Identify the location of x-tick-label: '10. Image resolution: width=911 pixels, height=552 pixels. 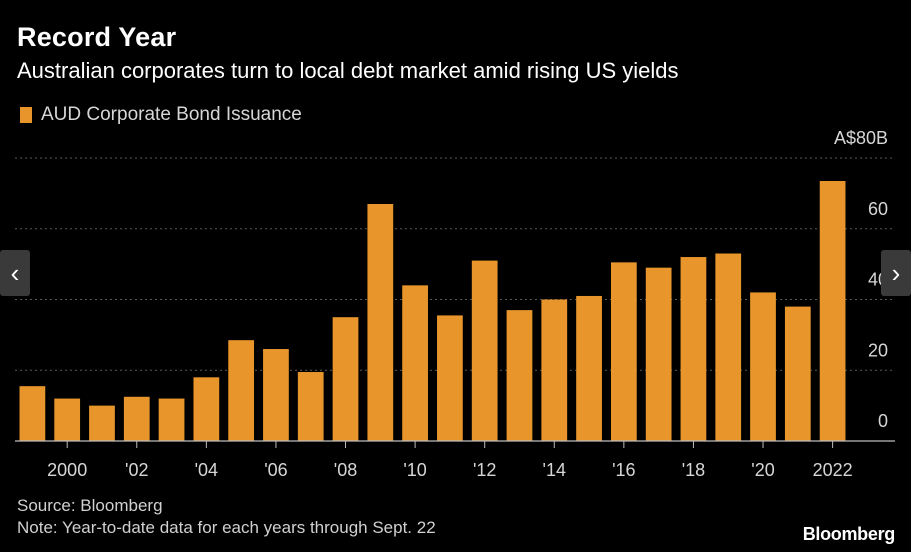
(414, 470).